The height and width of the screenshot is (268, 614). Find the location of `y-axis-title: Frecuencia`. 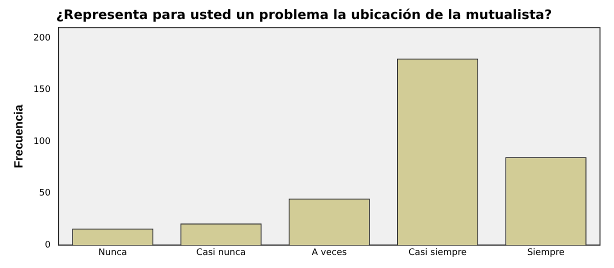

y-axis-title: Frecuencia is located at coordinates (19, 136).